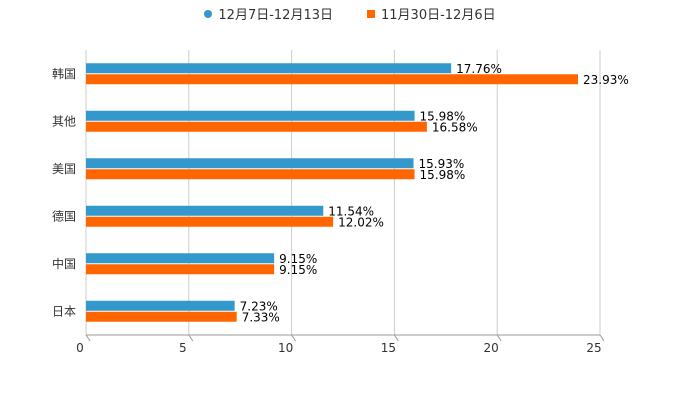 This screenshot has width=700, height=400. What do you see at coordinates (183, 348) in the screenshot?
I see `x-tick-label: 5` at bounding box center [183, 348].